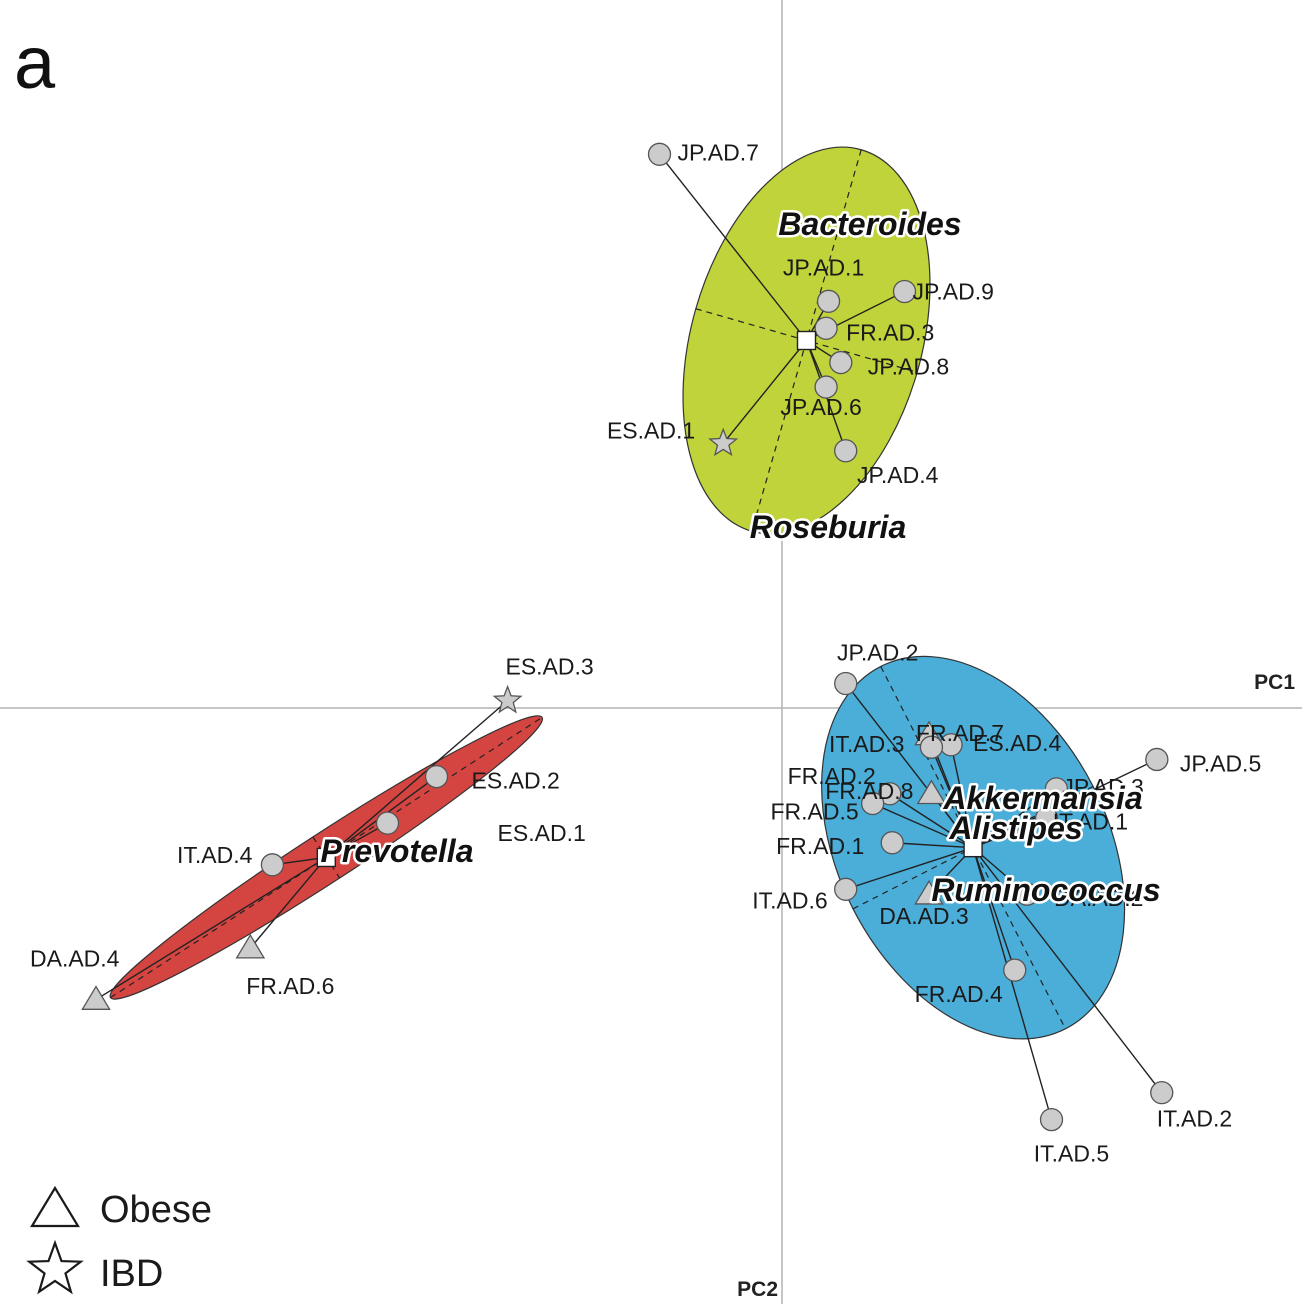 The image size is (1302, 1304). Describe the element at coordinates (814, 812) in the screenshot. I see `sample-label: FR.AD.5` at that location.